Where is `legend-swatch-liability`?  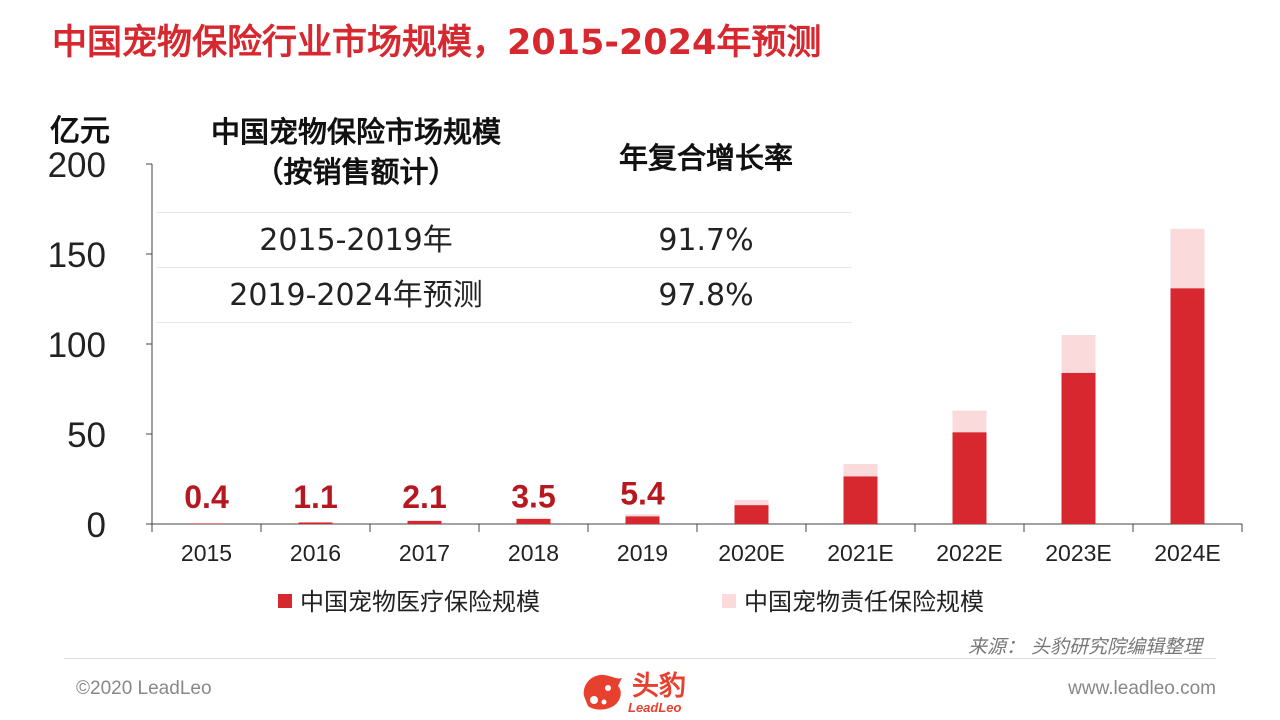
legend-swatch-liability is located at coordinates (729, 601).